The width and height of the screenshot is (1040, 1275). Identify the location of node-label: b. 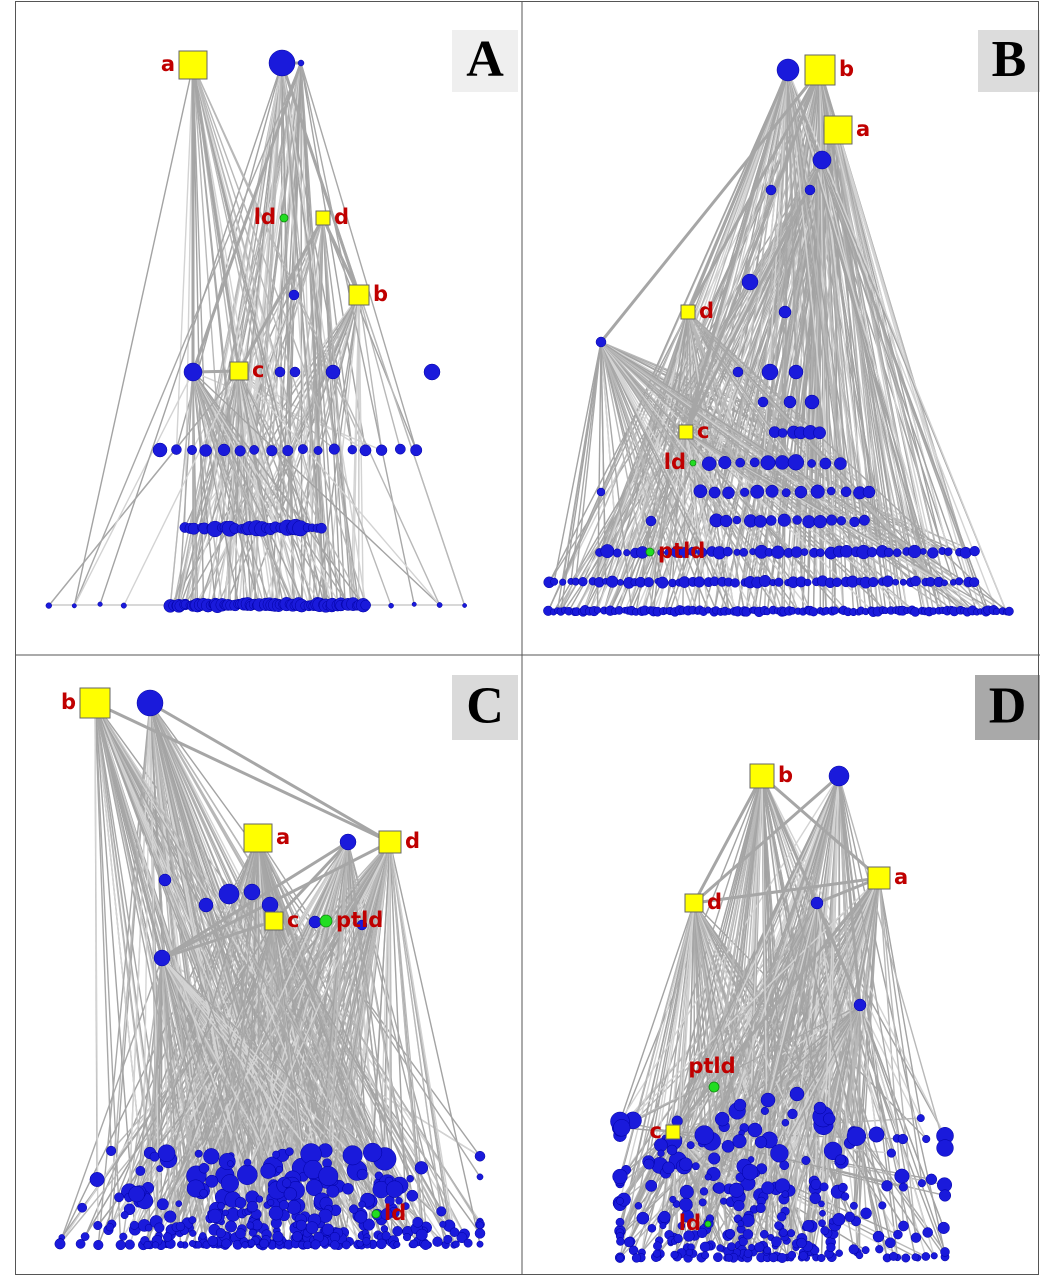
(68, 702).